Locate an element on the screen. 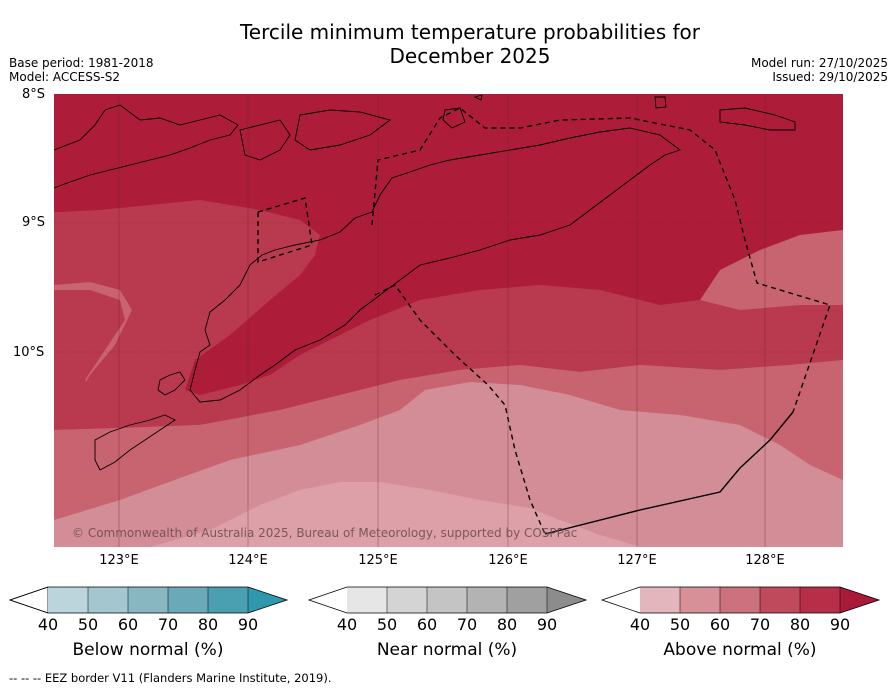 The width and height of the screenshot is (896, 690). lon-label-124e: 124°E is located at coordinates (248, 560).